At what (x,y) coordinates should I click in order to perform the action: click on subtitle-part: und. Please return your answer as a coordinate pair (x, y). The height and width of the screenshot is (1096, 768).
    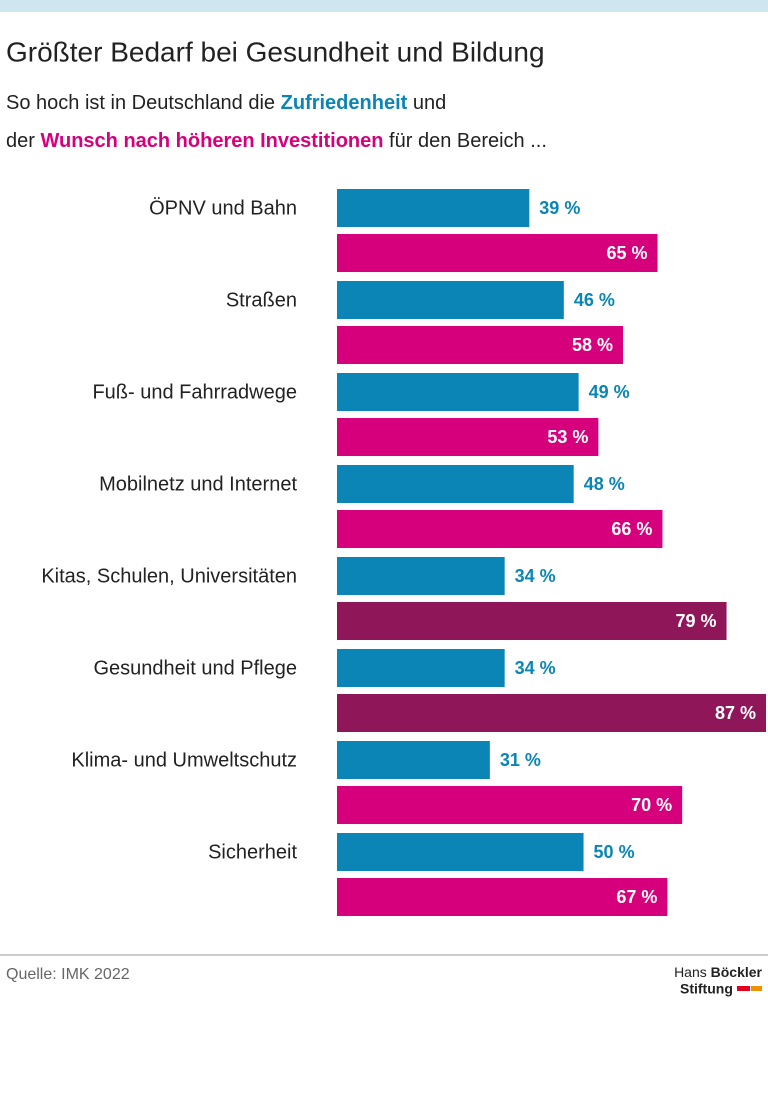
    Looking at the image, I should click on (429, 103).